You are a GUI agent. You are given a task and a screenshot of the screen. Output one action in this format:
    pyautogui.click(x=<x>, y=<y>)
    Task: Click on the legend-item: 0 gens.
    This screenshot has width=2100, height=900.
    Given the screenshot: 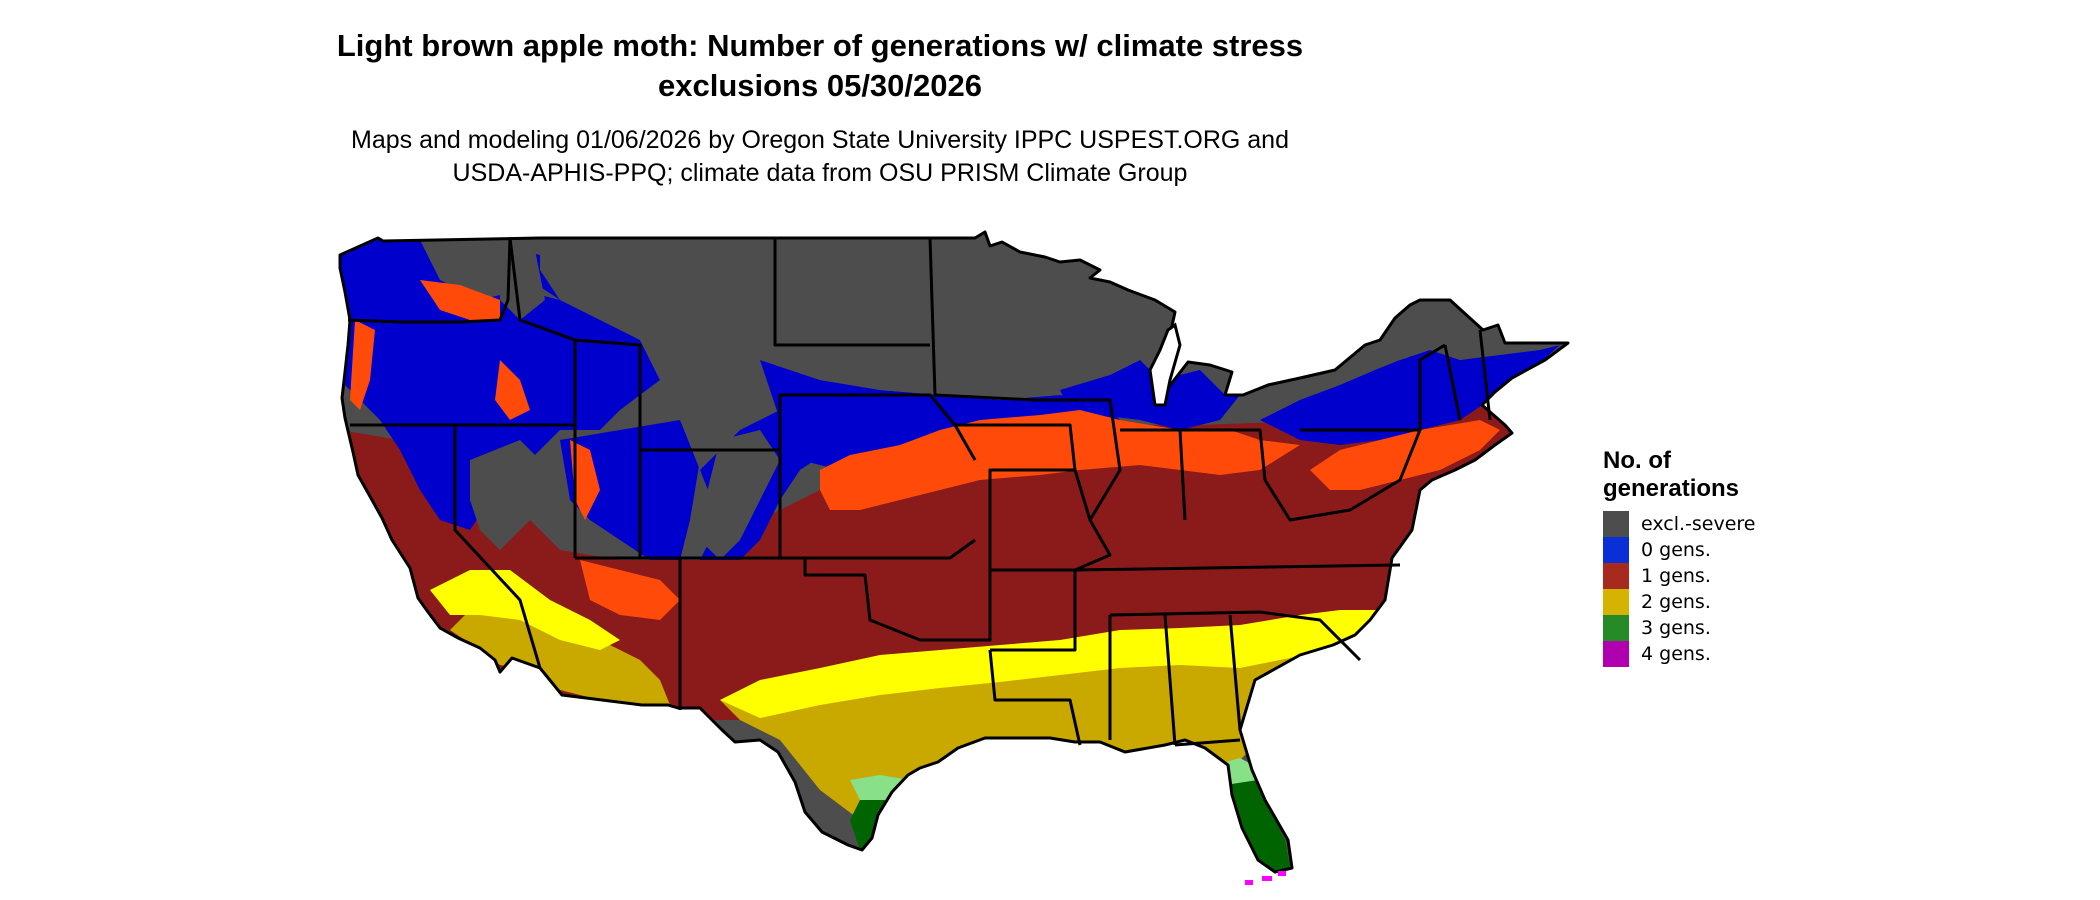 What is the action you would take?
    pyautogui.click(x=1703, y=550)
    